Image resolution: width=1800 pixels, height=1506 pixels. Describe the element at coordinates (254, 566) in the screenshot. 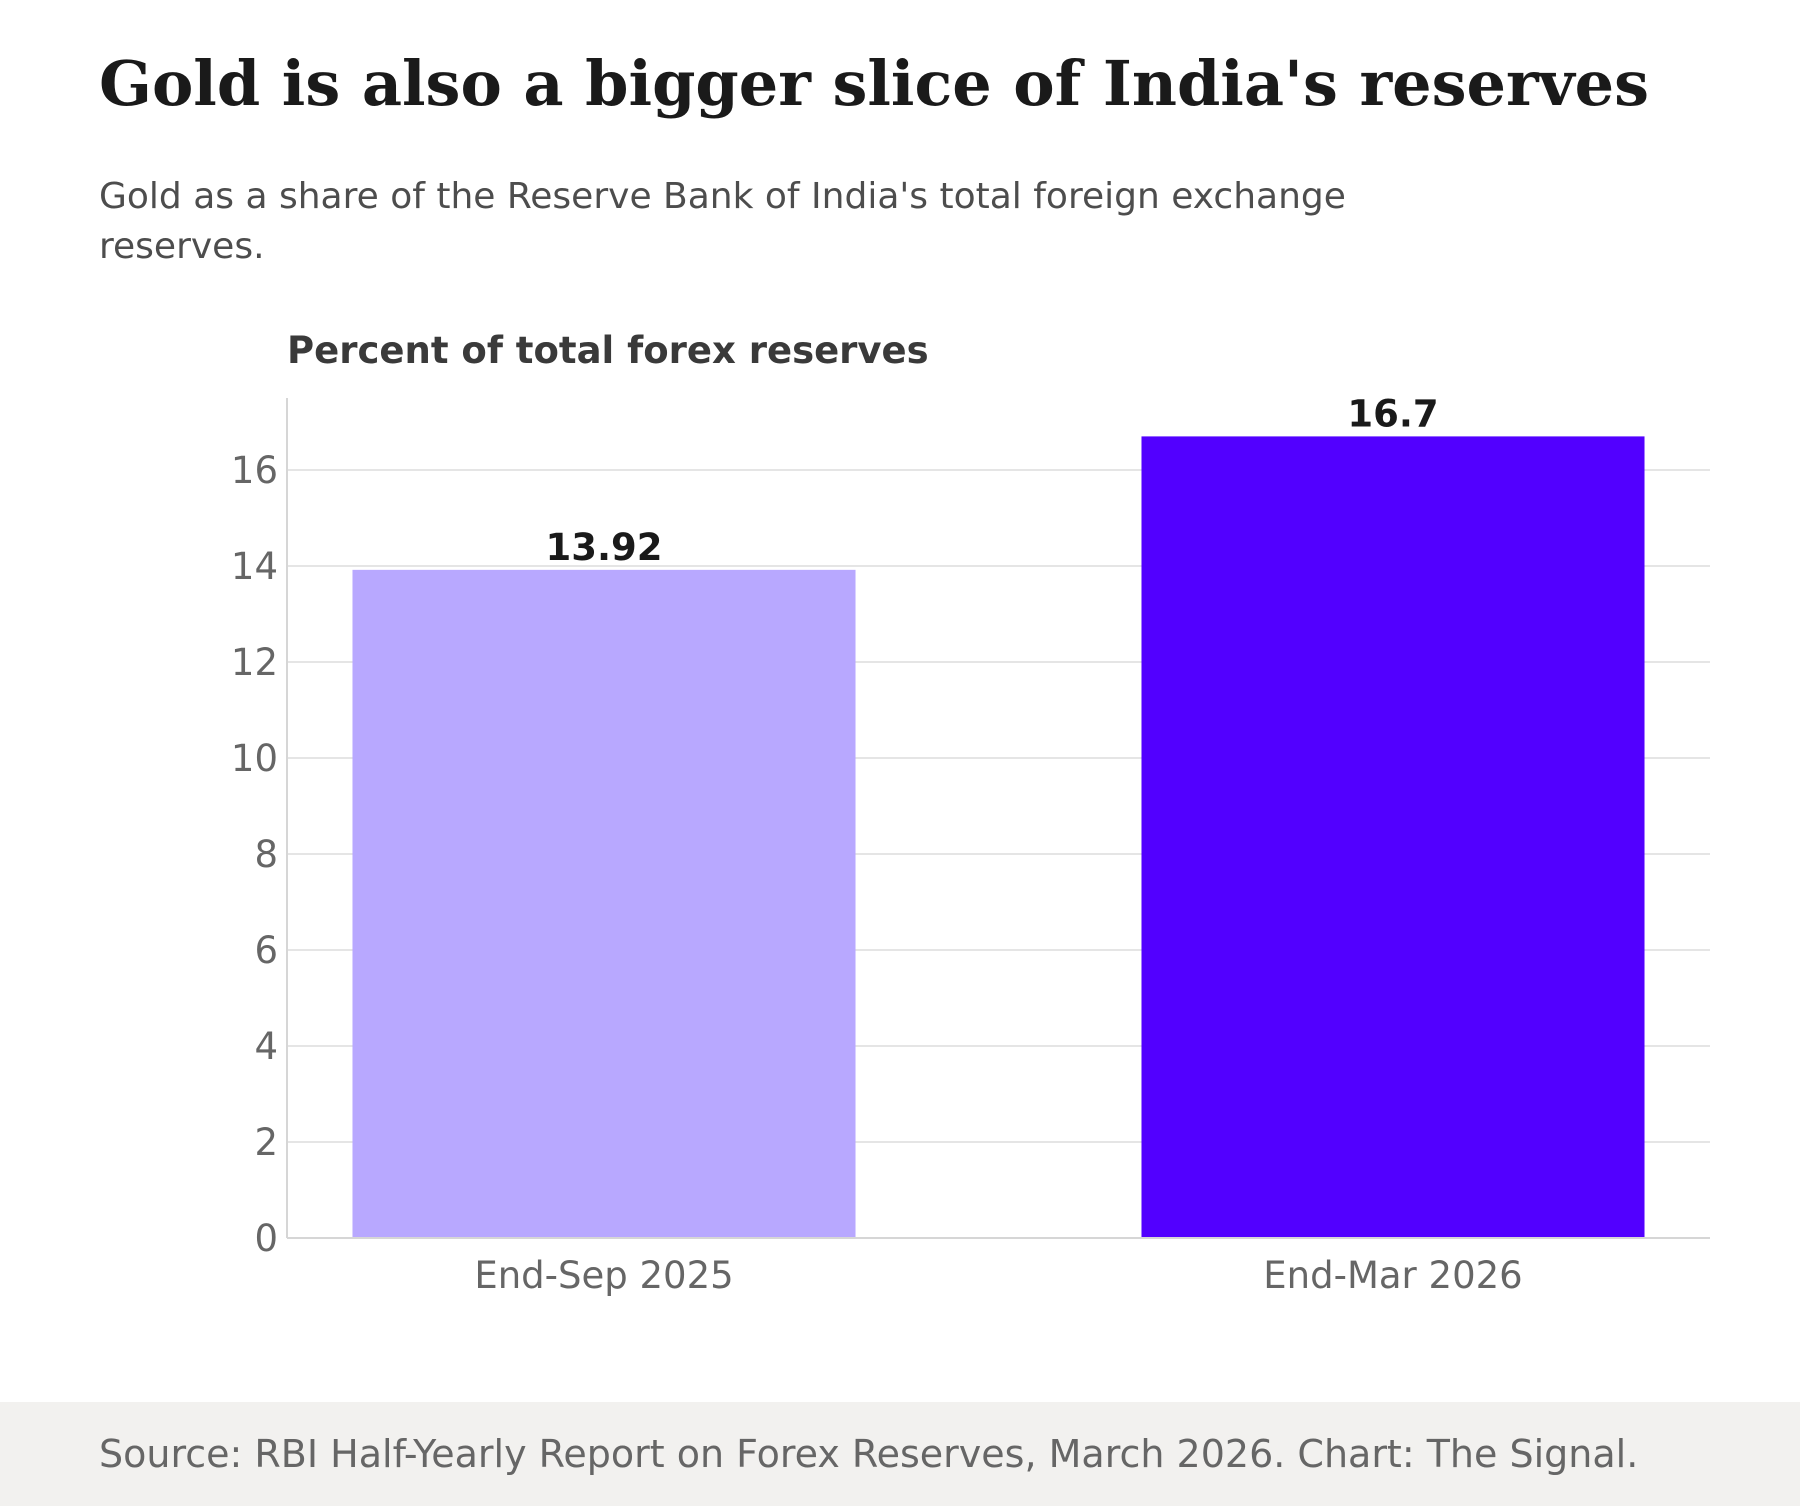

I see `y-tick-label: 14` at that location.